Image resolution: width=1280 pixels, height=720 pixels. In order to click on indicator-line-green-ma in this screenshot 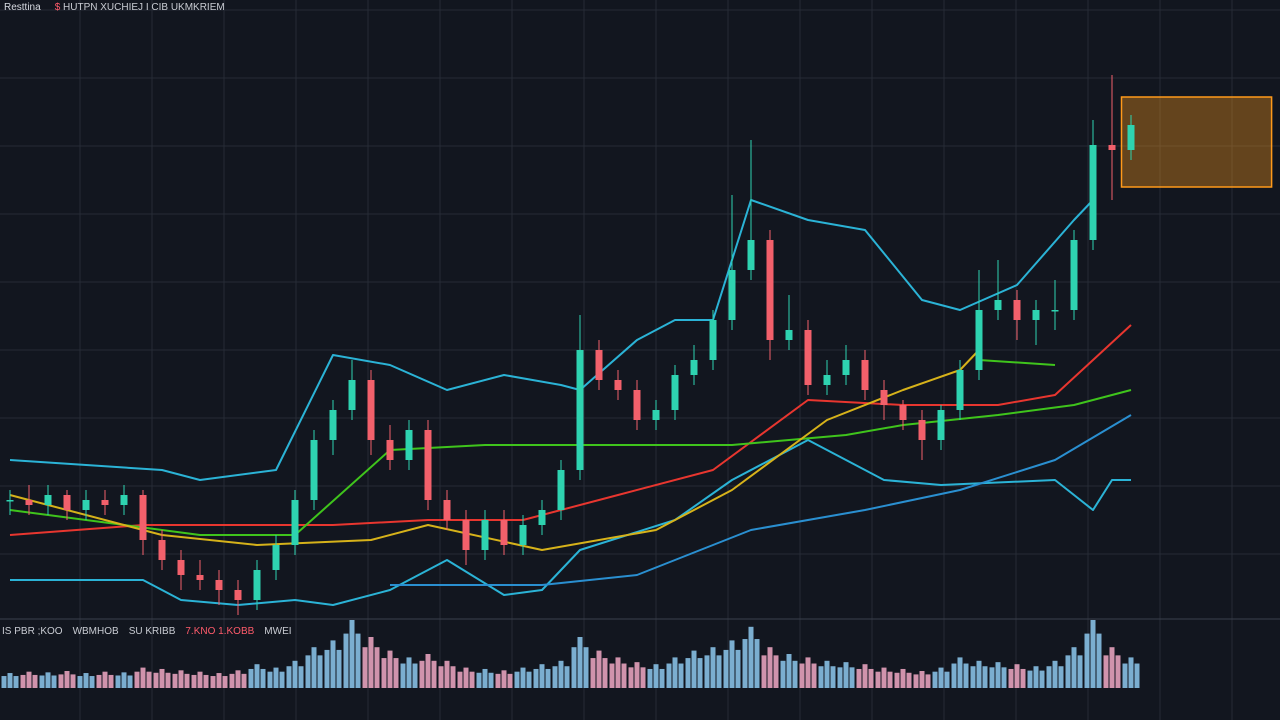, I will do `click(1017, 362)`.